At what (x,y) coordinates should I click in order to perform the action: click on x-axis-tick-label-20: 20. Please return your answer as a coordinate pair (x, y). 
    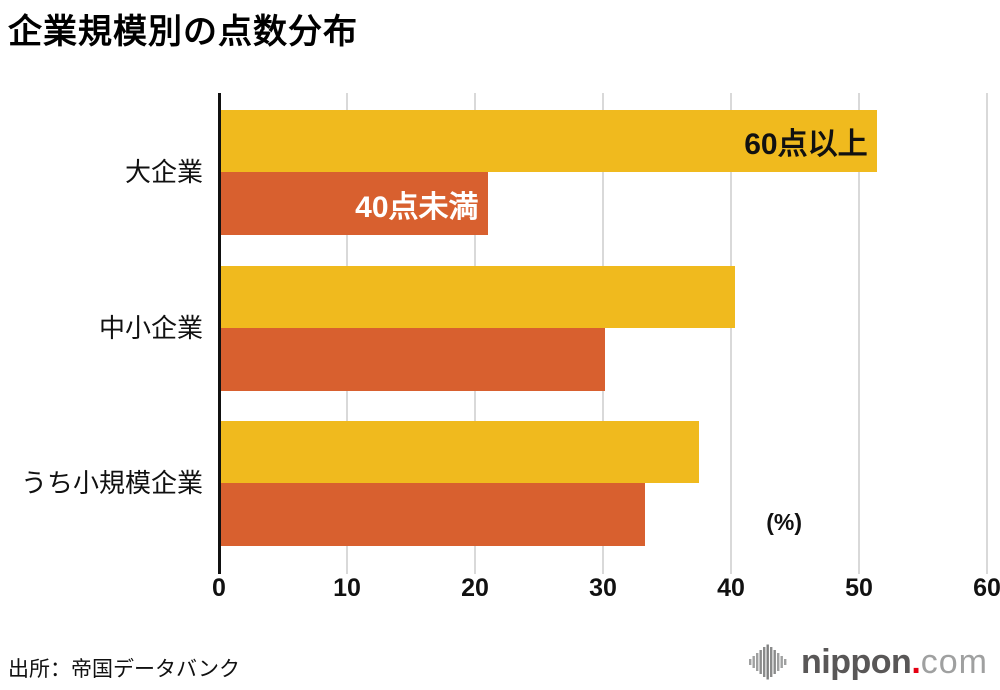
    Looking at the image, I should click on (475, 588).